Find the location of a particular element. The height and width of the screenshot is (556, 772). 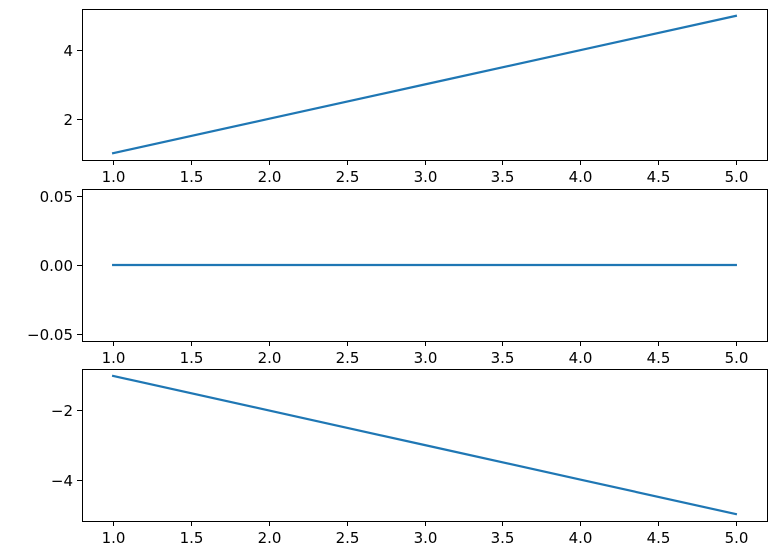

y-tick-label: −4 is located at coordinates (62, 481).